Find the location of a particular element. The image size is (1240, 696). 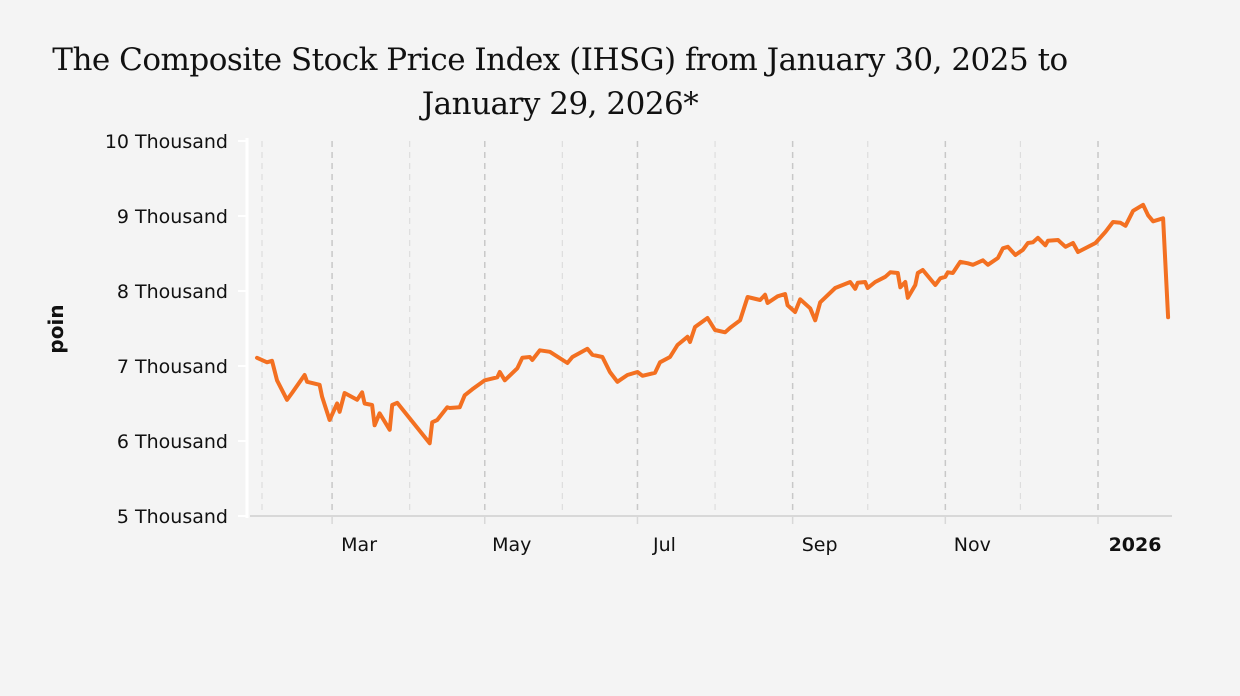

x-tick-label: Jul is located at coordinates (664, 545).